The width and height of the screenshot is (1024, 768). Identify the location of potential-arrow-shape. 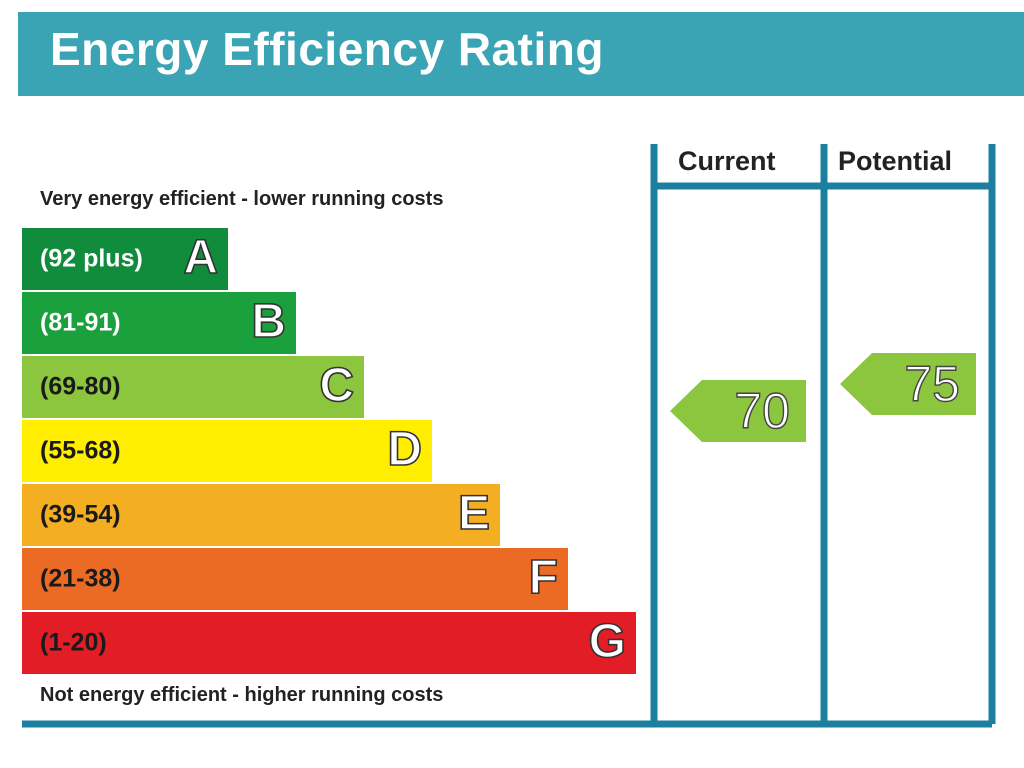
(908, 384).